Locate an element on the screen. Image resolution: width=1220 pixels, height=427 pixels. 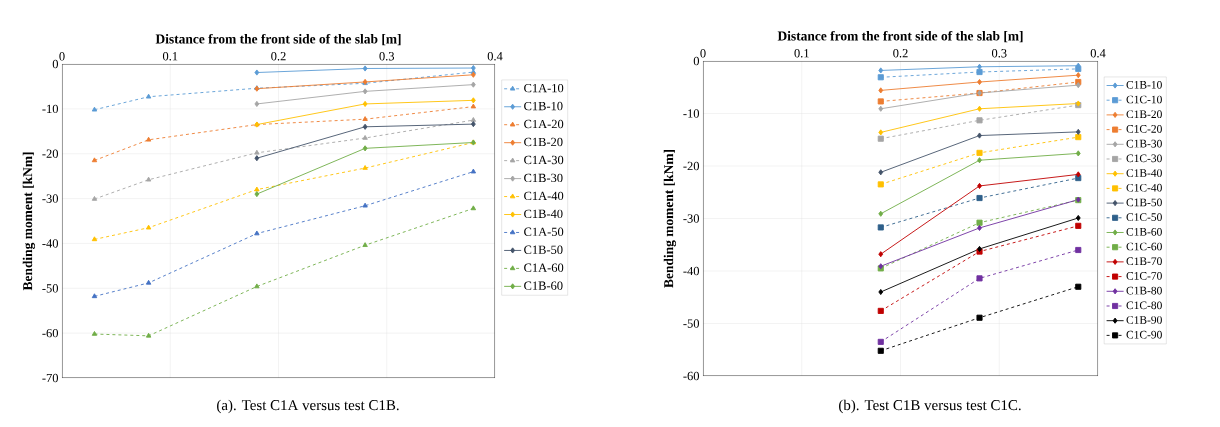
legend-label: C1A-60 is located at coordinates (544, 267).